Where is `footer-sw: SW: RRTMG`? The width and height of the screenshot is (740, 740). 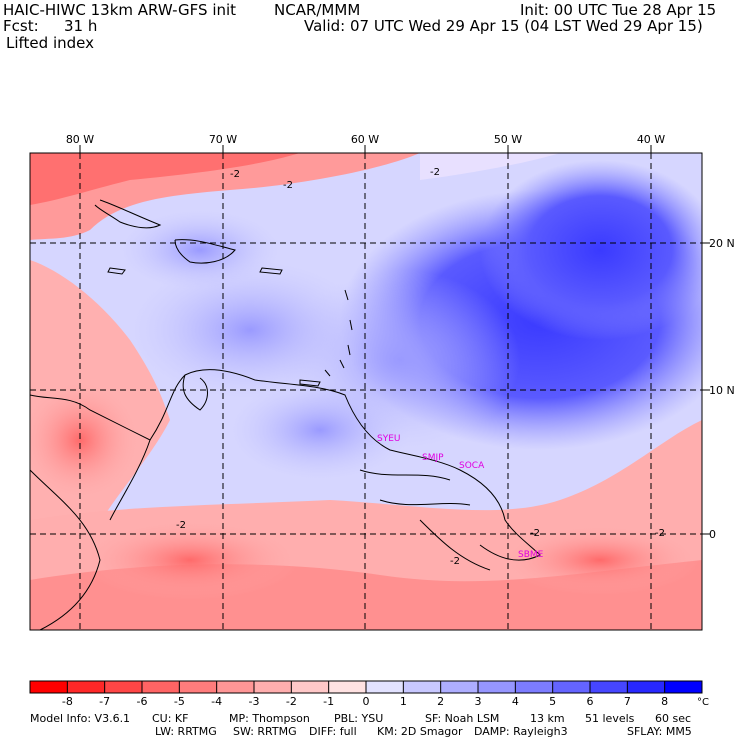
footer-sw: SW: RRTMG is located at coordinates (265, 731).